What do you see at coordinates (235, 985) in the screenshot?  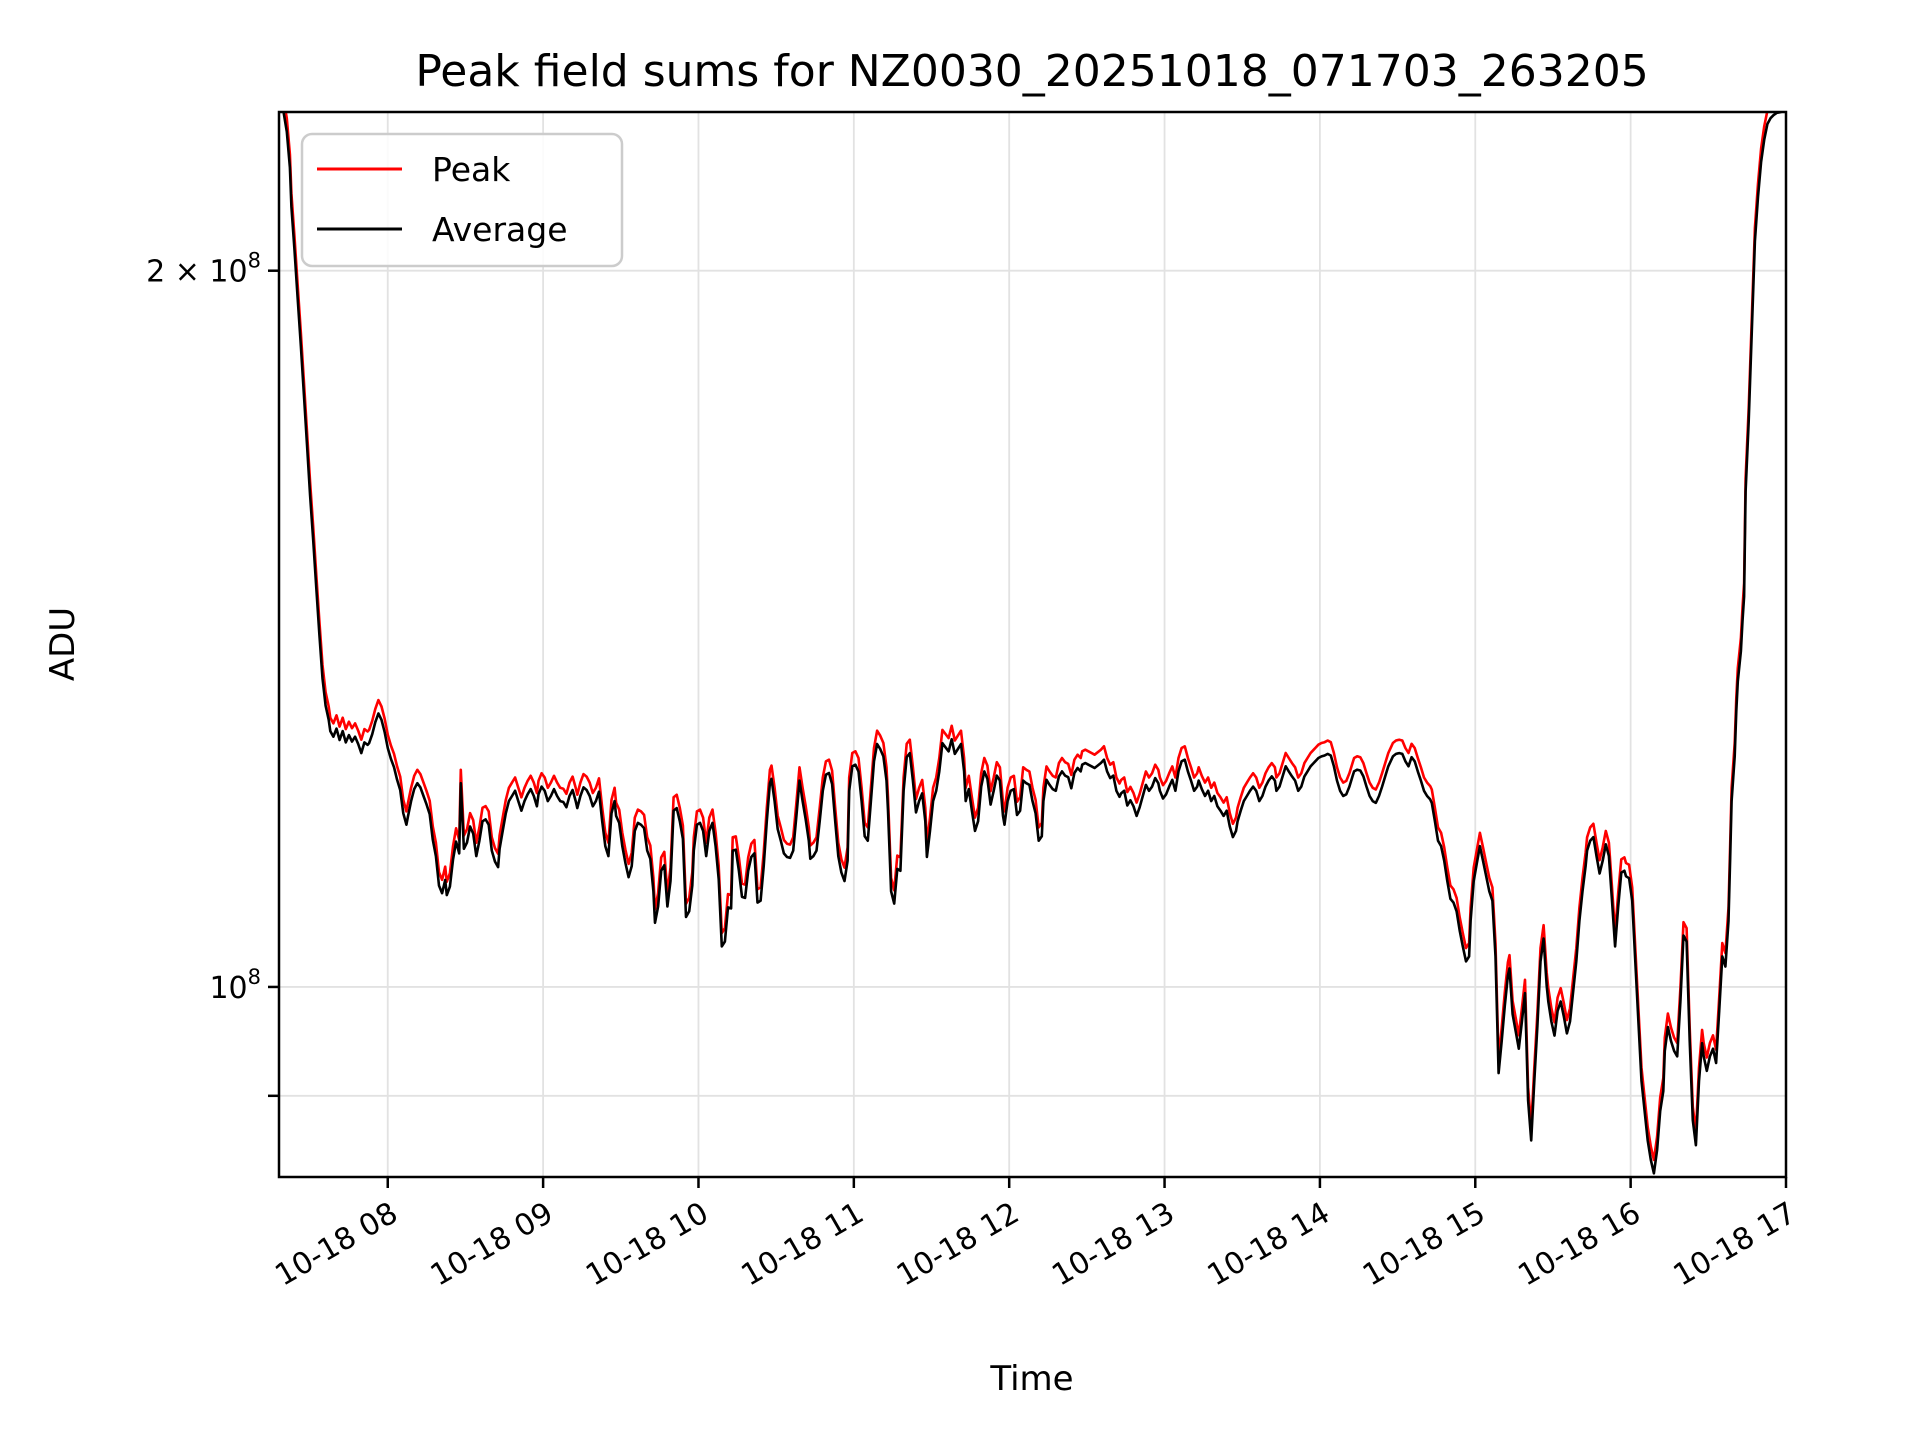 I see `y-tick-label: 108` at bounding box center [235, 985].